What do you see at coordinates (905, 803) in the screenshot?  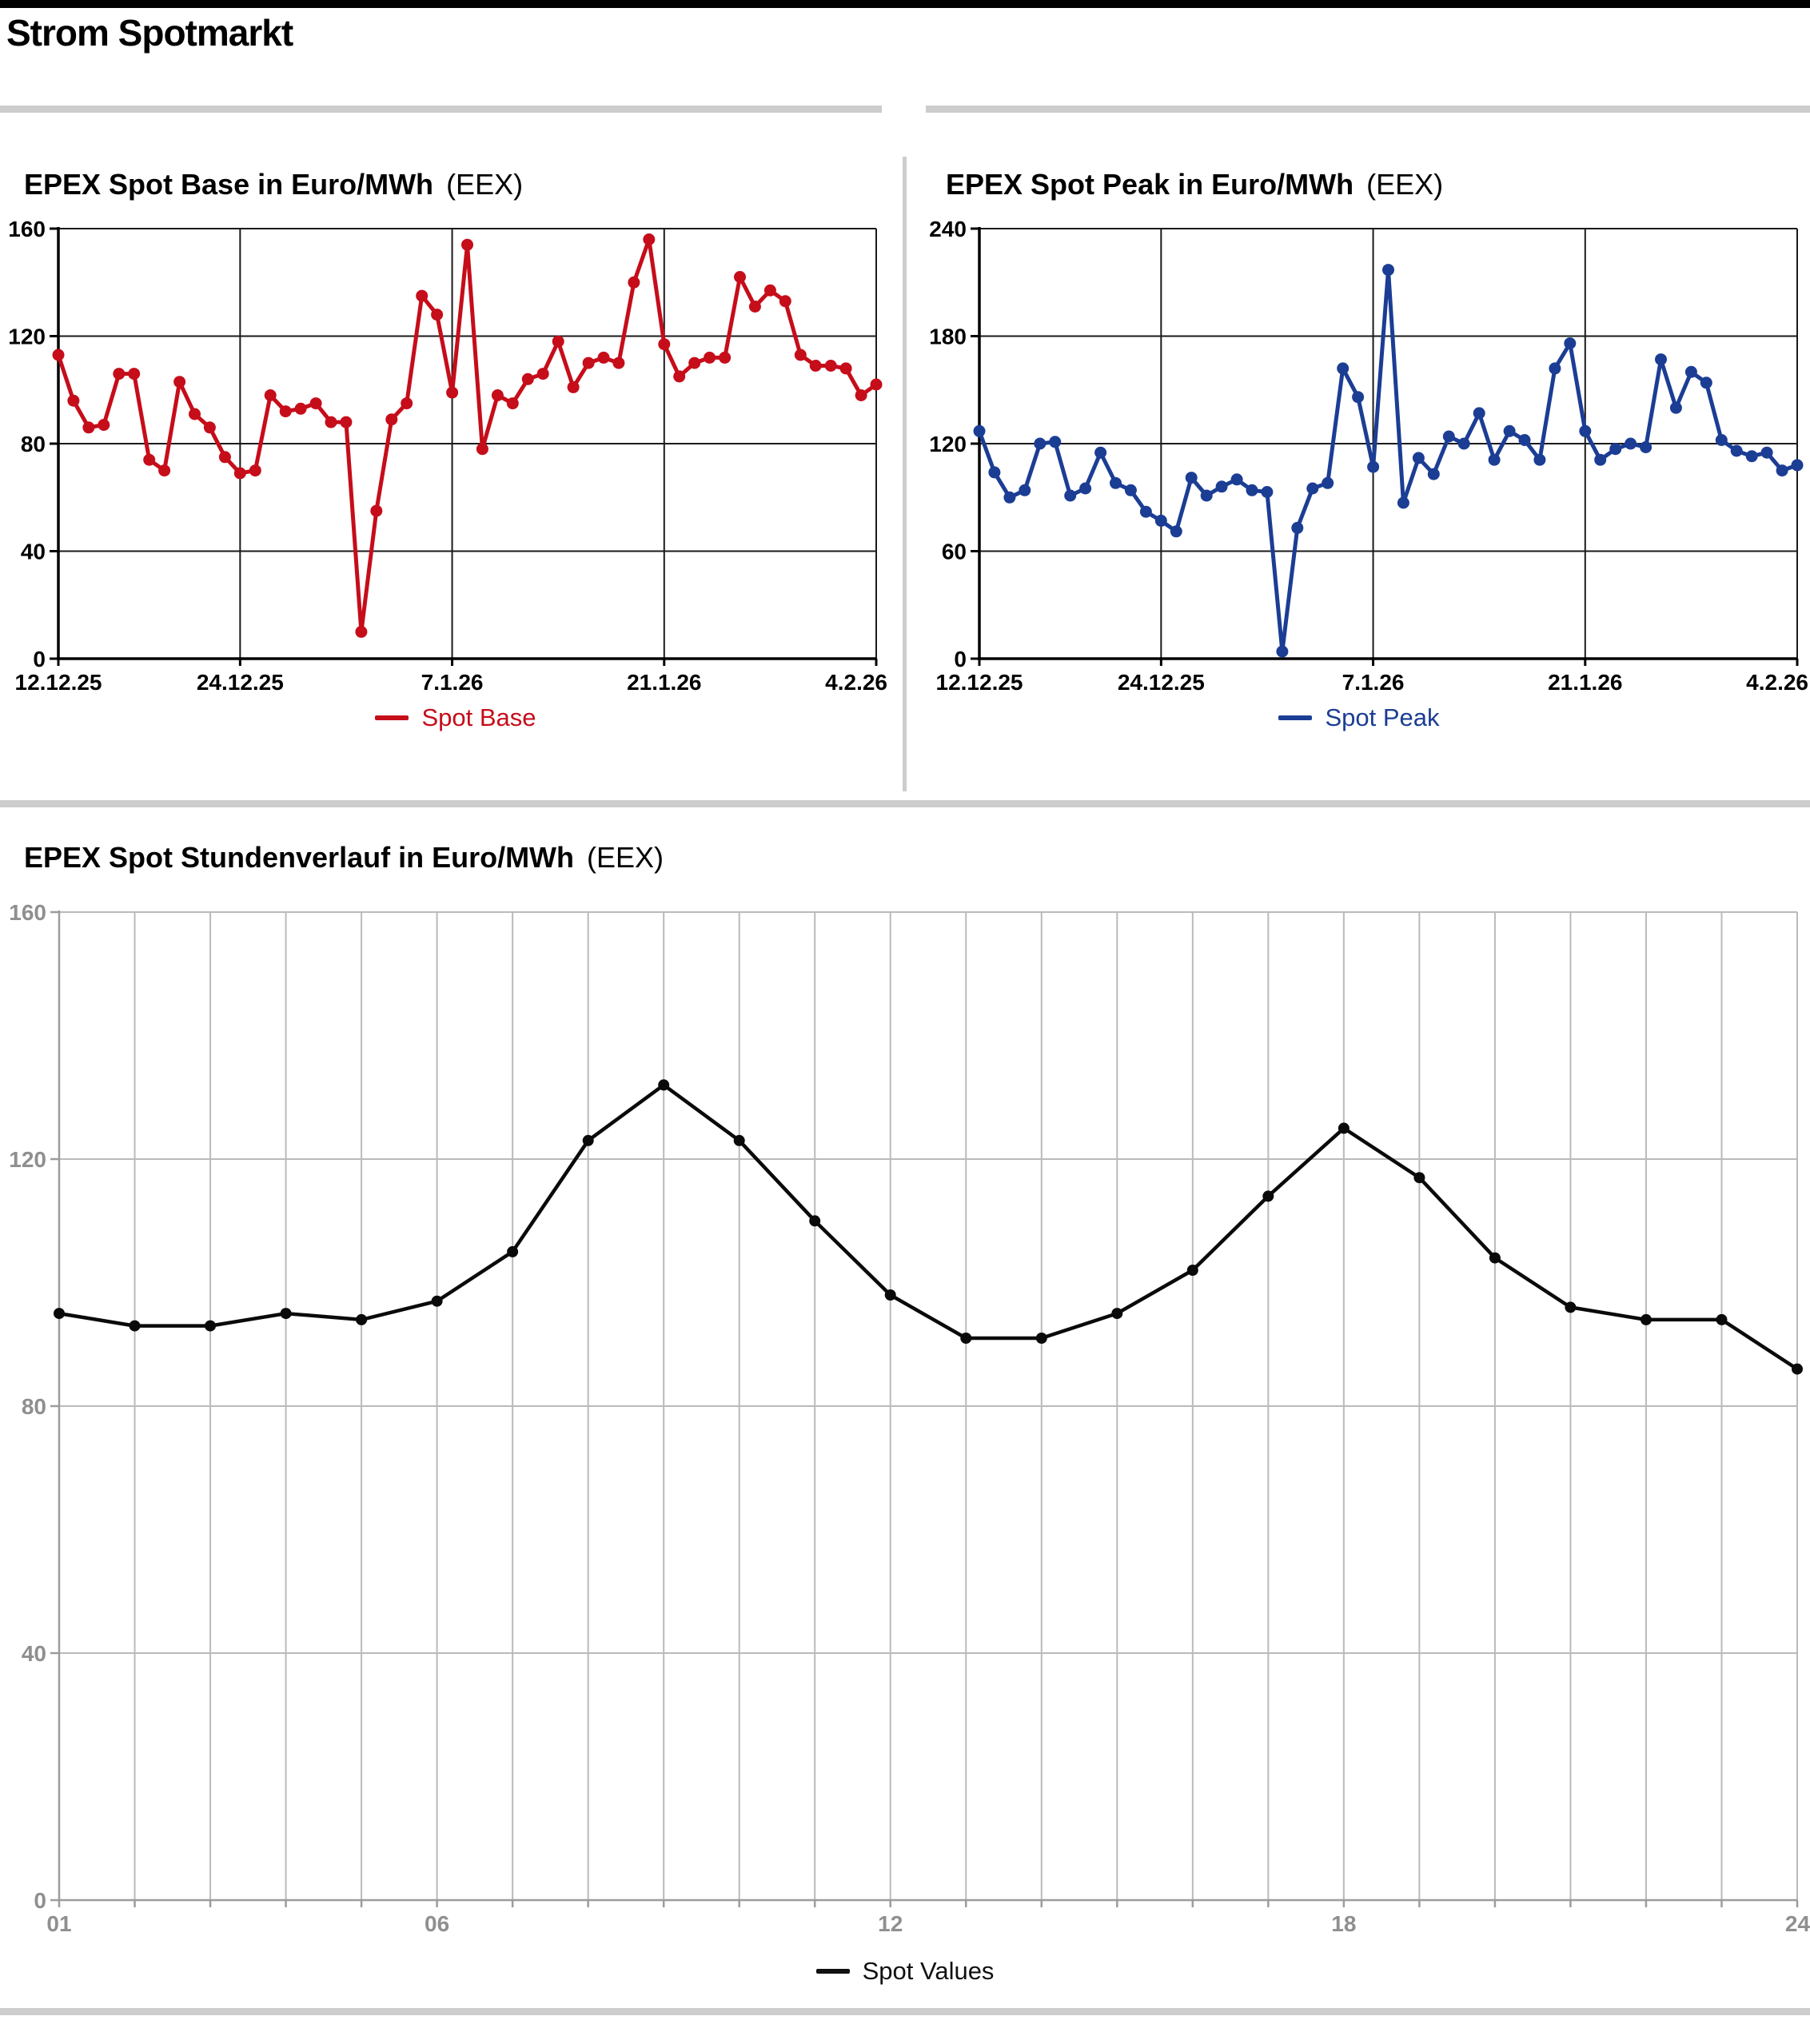 I see `divider-middle` at bounding box center [905, 803].